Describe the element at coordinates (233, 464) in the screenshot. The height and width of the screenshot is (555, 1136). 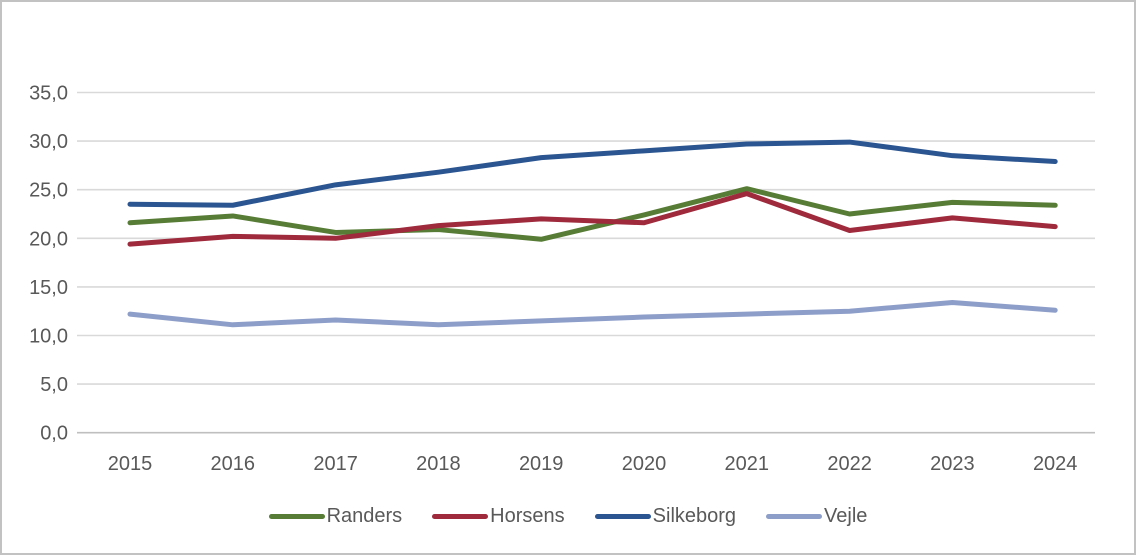
I see `x-axis-label: 2016` at that location.